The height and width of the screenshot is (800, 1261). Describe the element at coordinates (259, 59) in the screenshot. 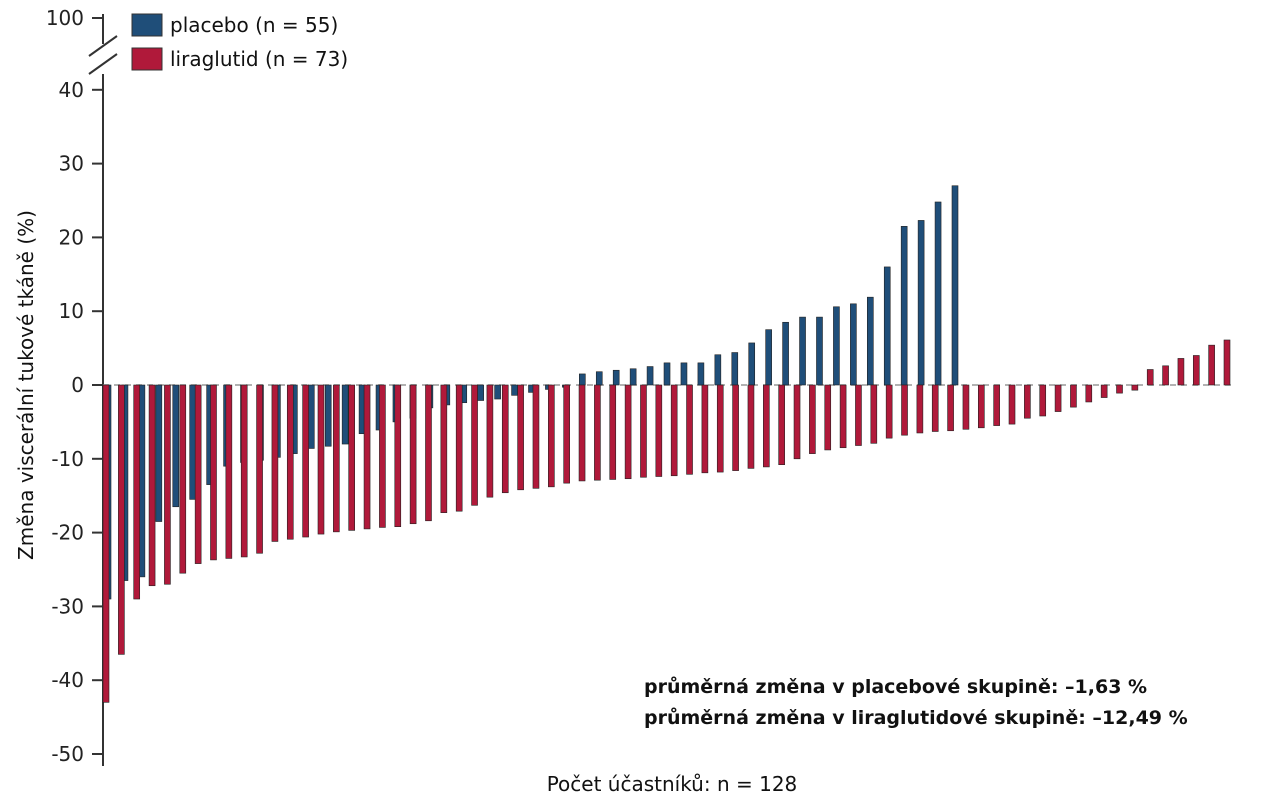

I see `legend-label-liraglutid: liraglutid (n = 73)` at that location.